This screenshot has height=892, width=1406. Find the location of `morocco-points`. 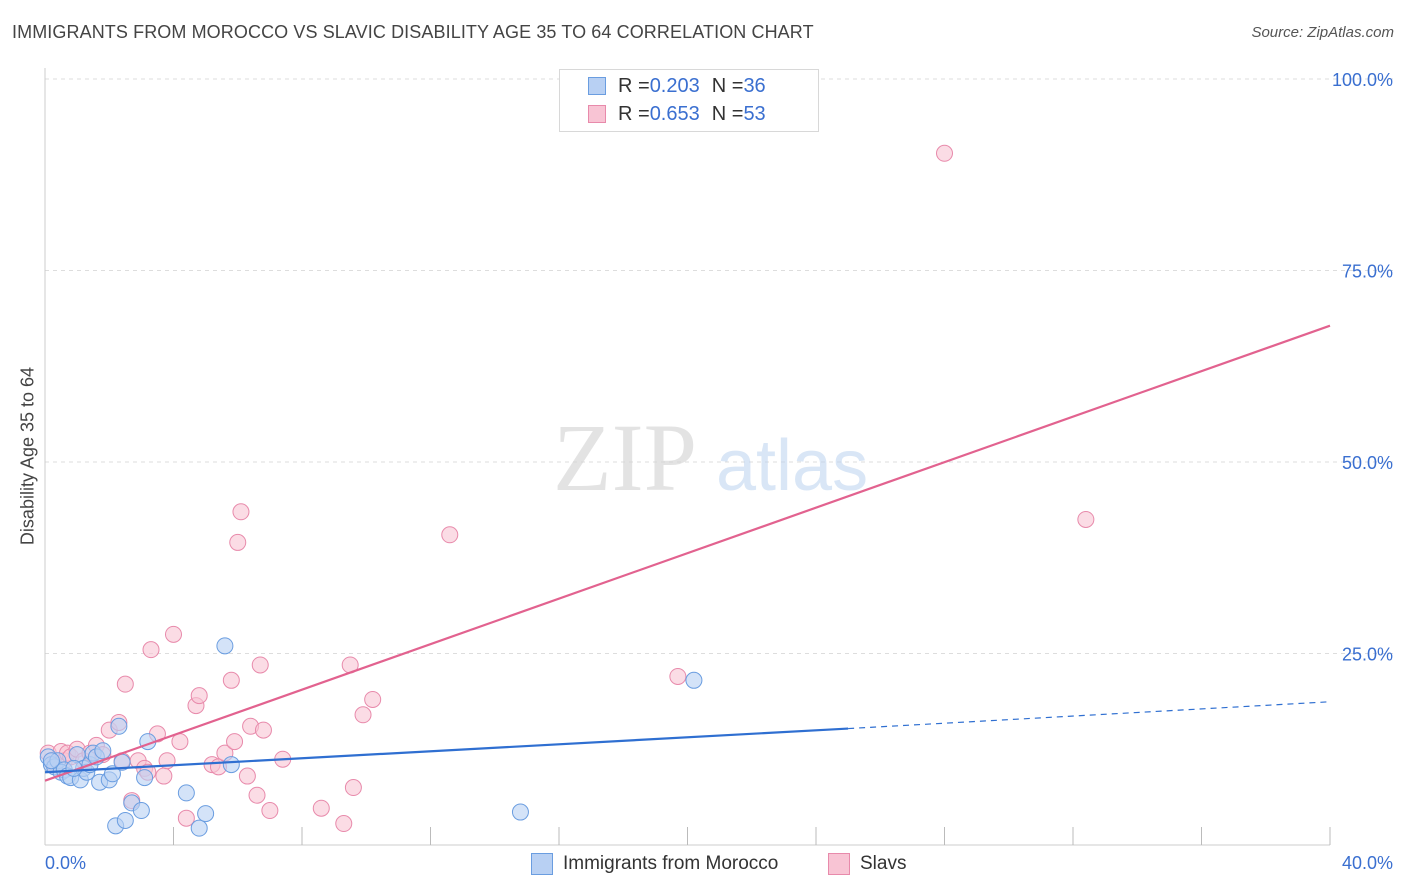

morocco-points is located at coordinates (371, 737).